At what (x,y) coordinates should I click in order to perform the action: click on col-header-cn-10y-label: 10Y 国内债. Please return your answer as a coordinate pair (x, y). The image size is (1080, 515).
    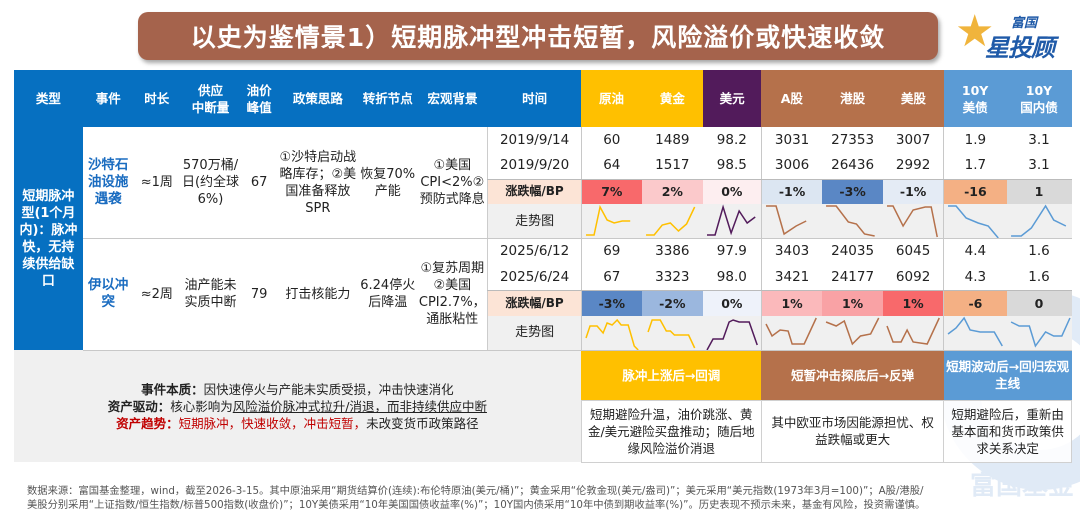
    Looking at the image, I should click on (1039, 98).